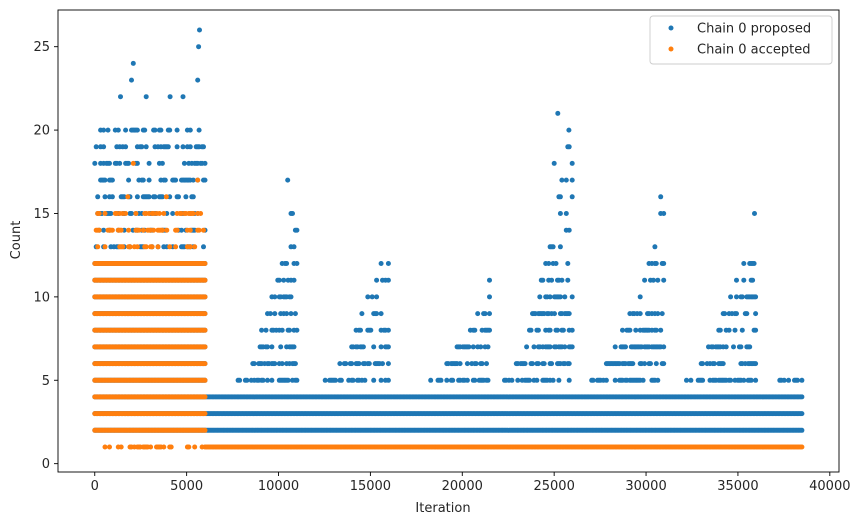  I want to click on y-tick-label: 10, so click(41, 297).